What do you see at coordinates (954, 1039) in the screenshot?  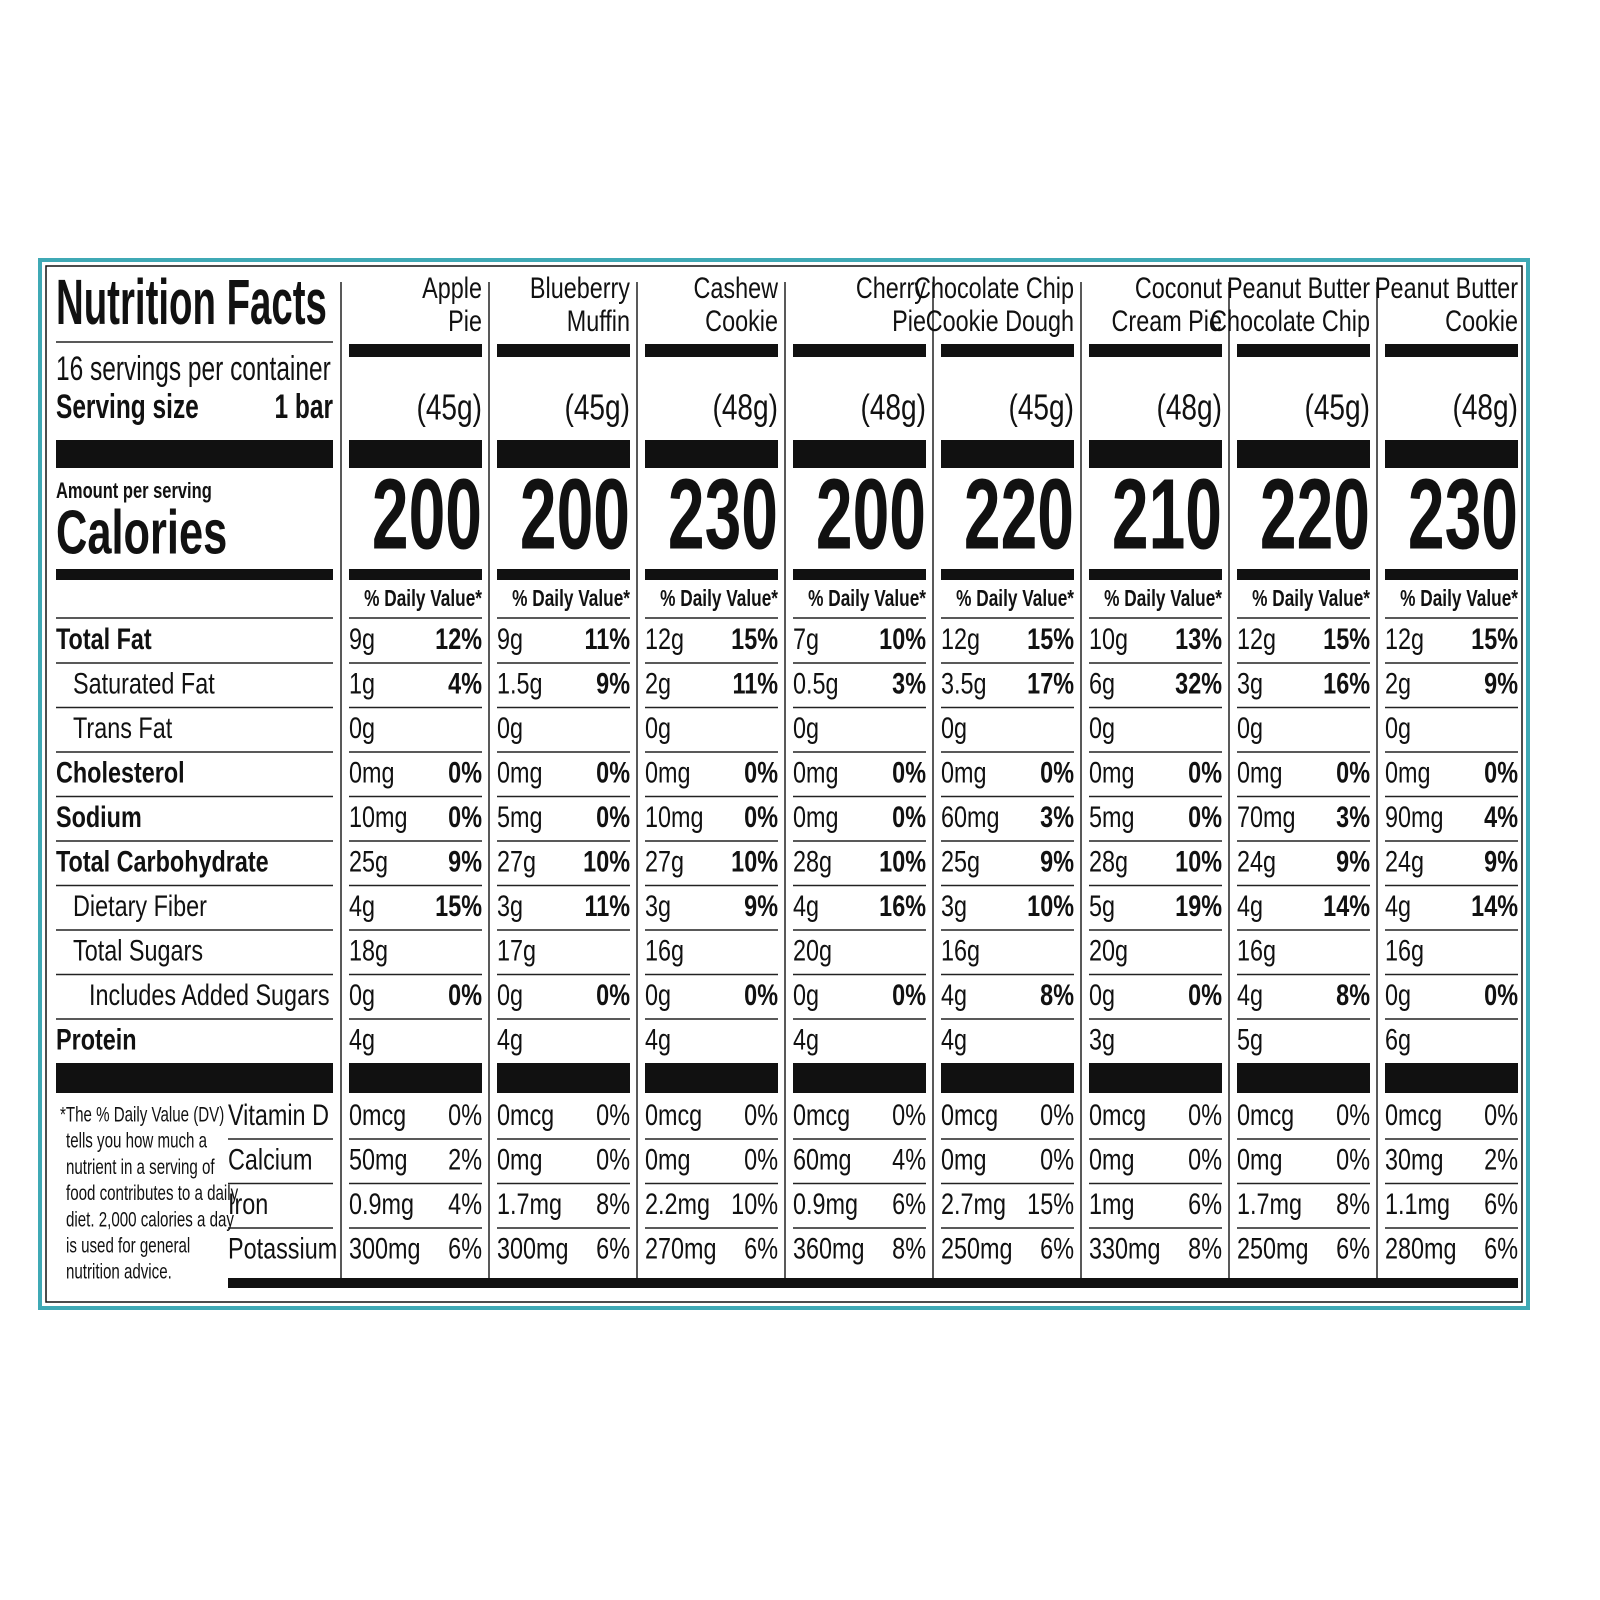 I see `amount: 4g` at bounding box center [954, 1039].